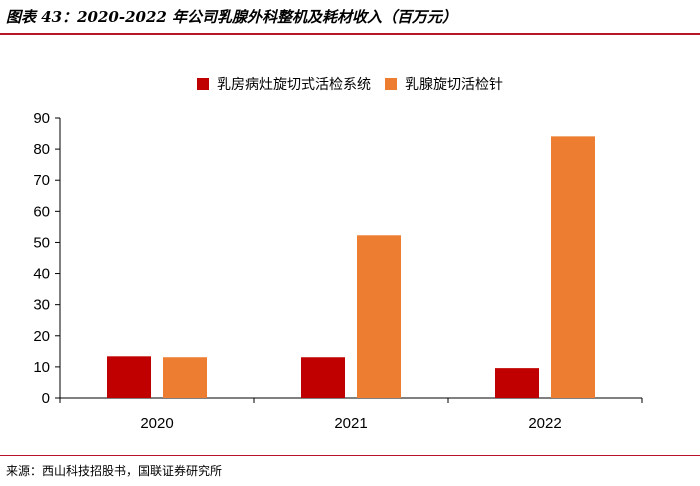  Describe the element at coordinates (41, 149) in the screenshot. I see `y-tick-label: 80` at that location.